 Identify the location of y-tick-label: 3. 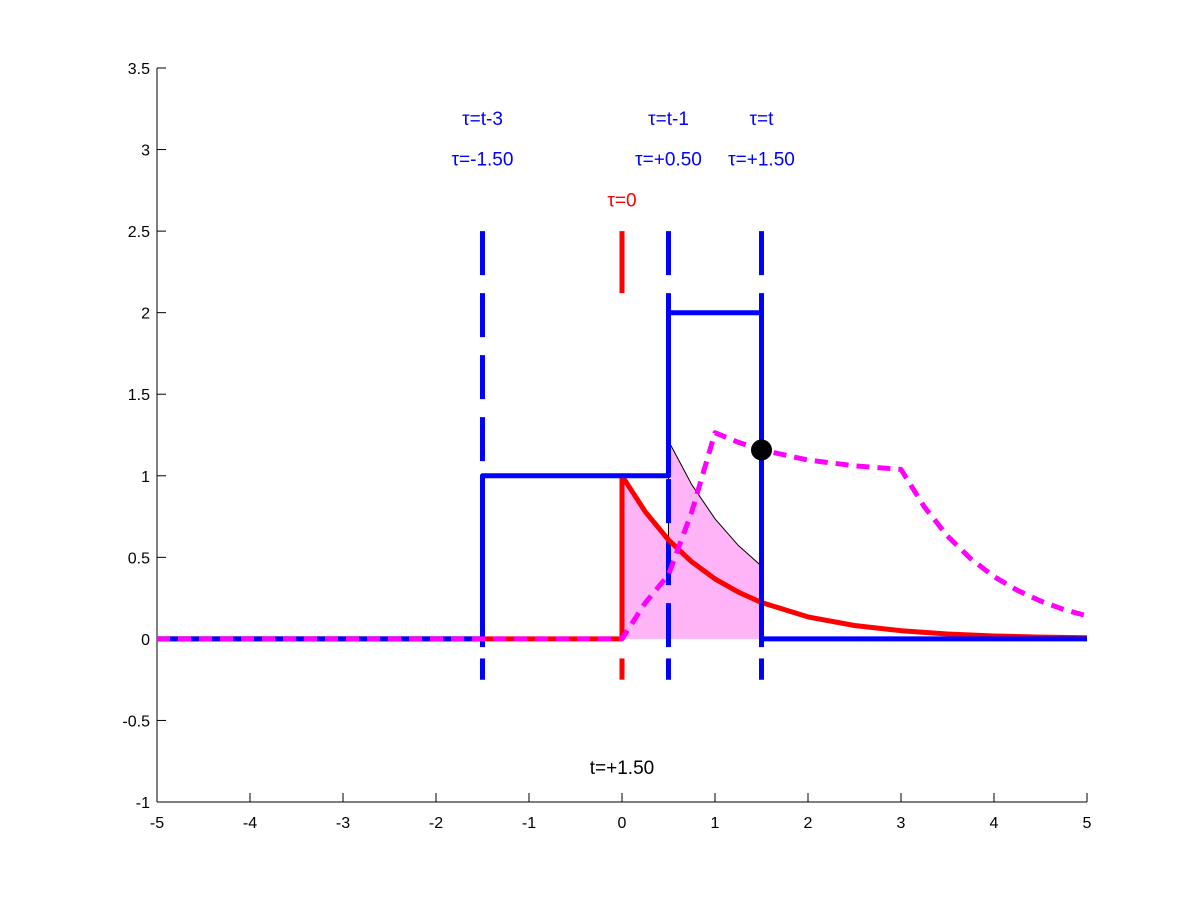
(145, 151).